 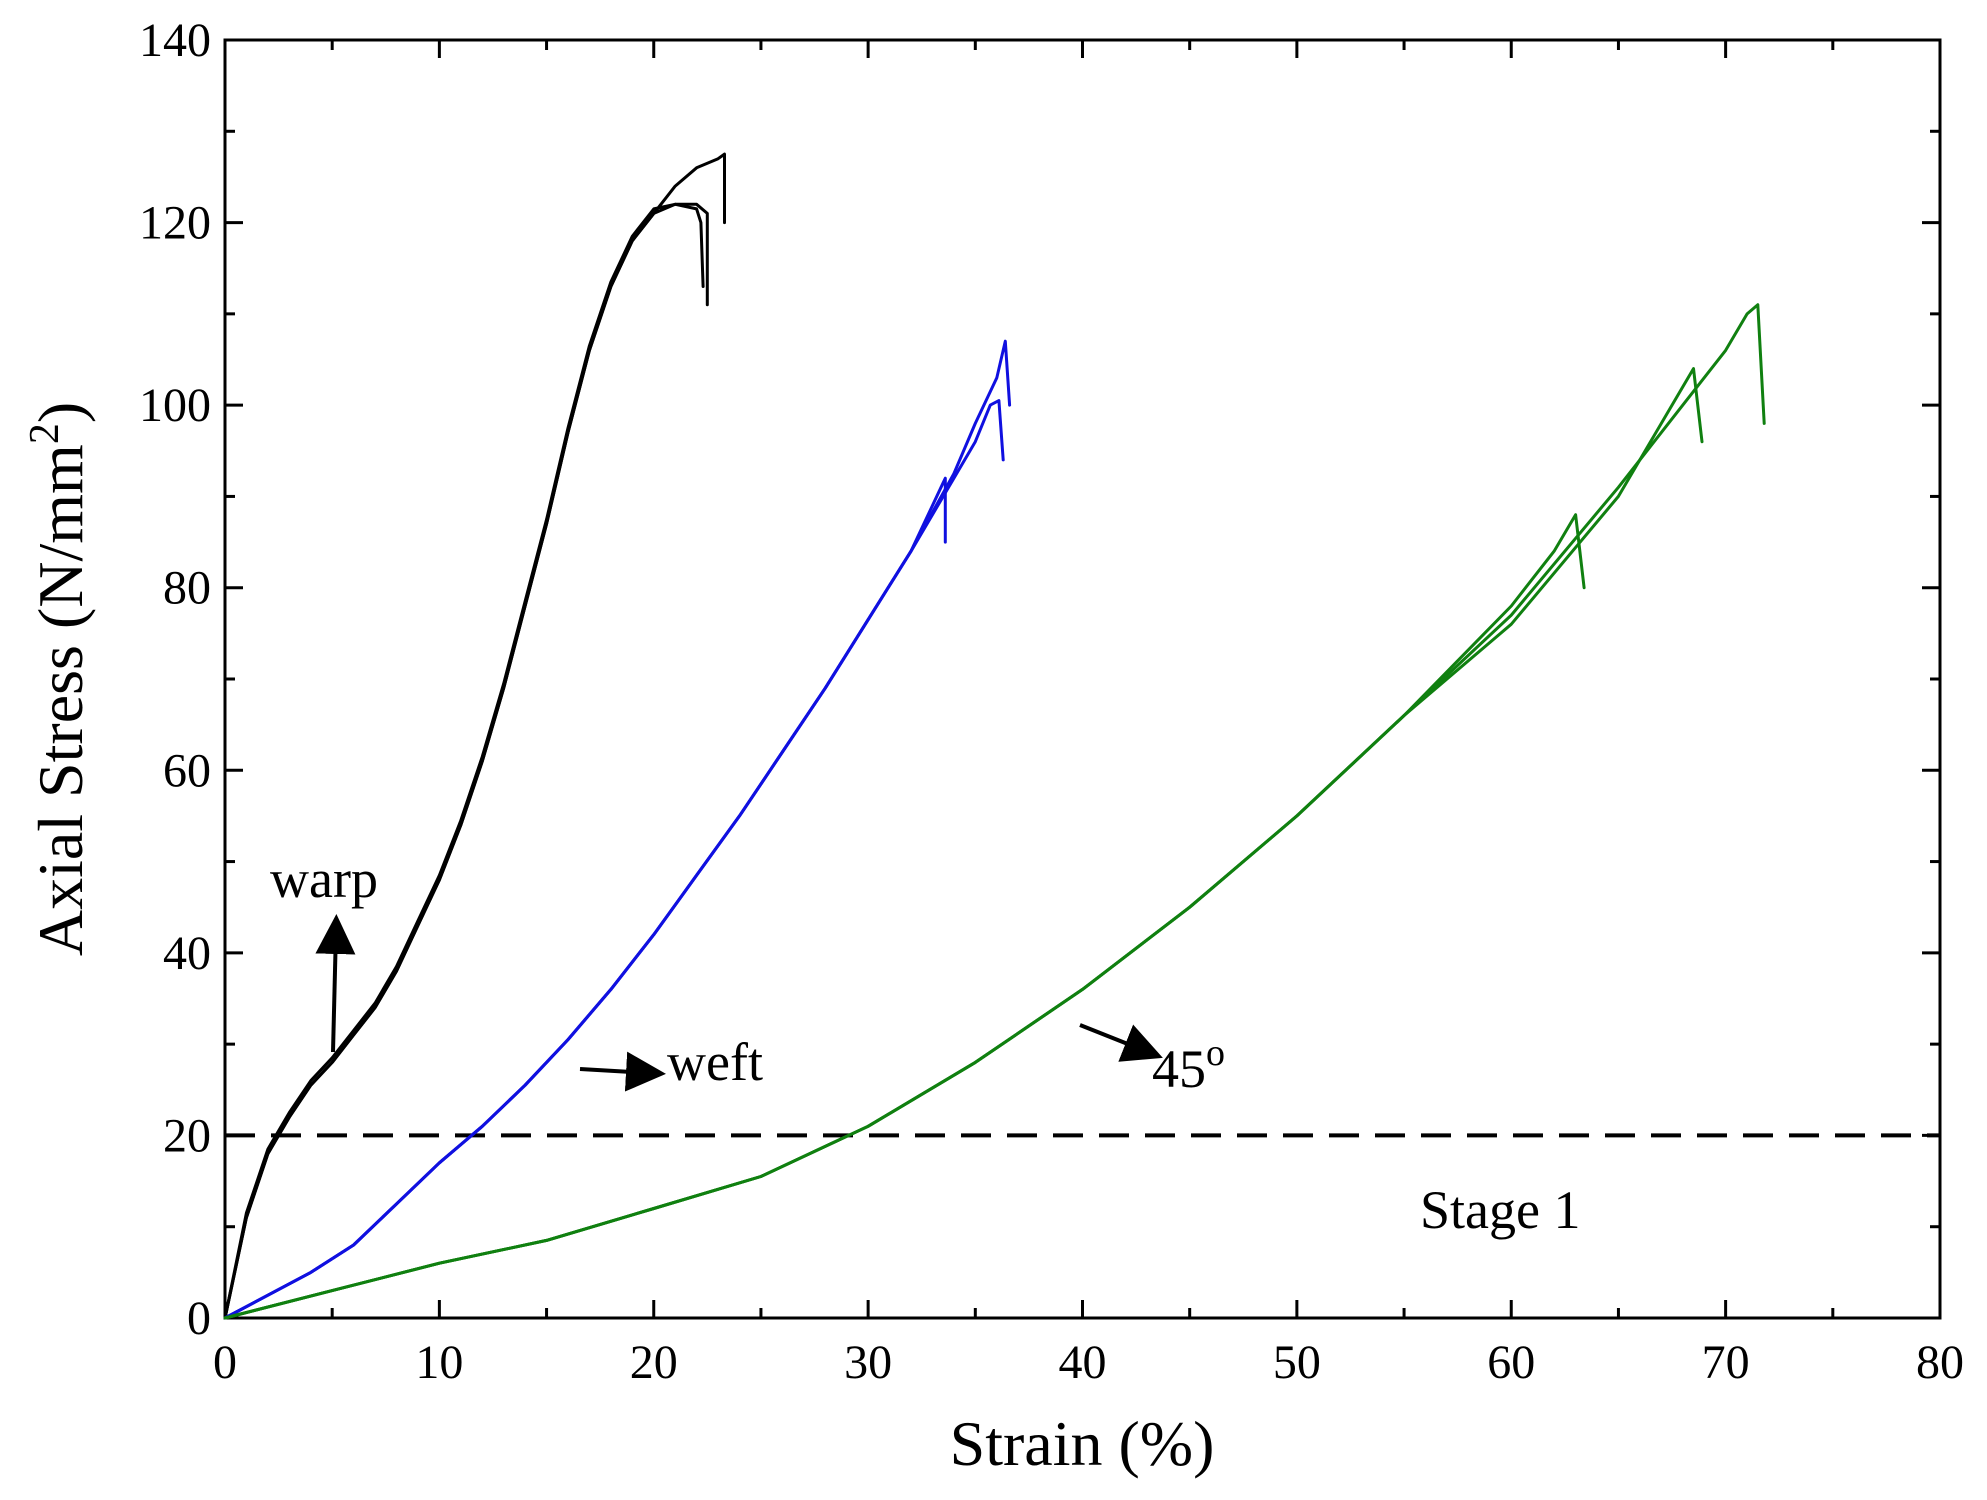 What do you see at coordinates (1083, 1362) in the screenshot?
I see `x-tick-label: 40` at bounding box center [1083, 1362].